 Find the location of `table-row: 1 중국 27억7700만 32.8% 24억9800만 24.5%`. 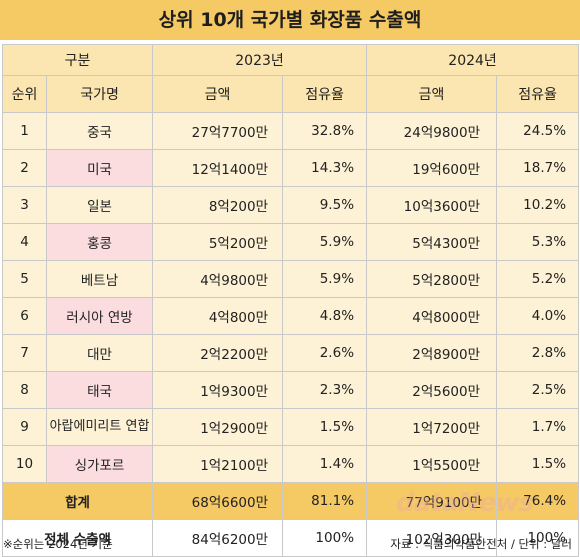

table-row: 1 중국 27억7700만 32.8% 24억9800만 24.5% is located at coordinates (291, 131).